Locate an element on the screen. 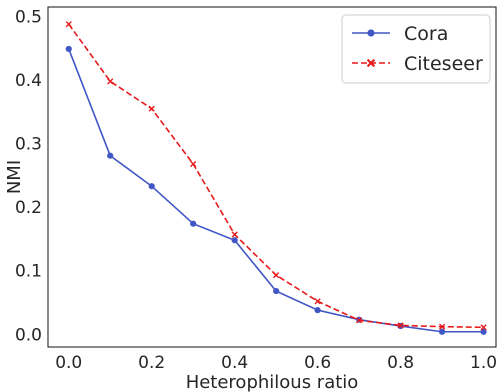 The image size is (500, 392). x-tick-label: 0.8 is located at coordinates (400, 363).